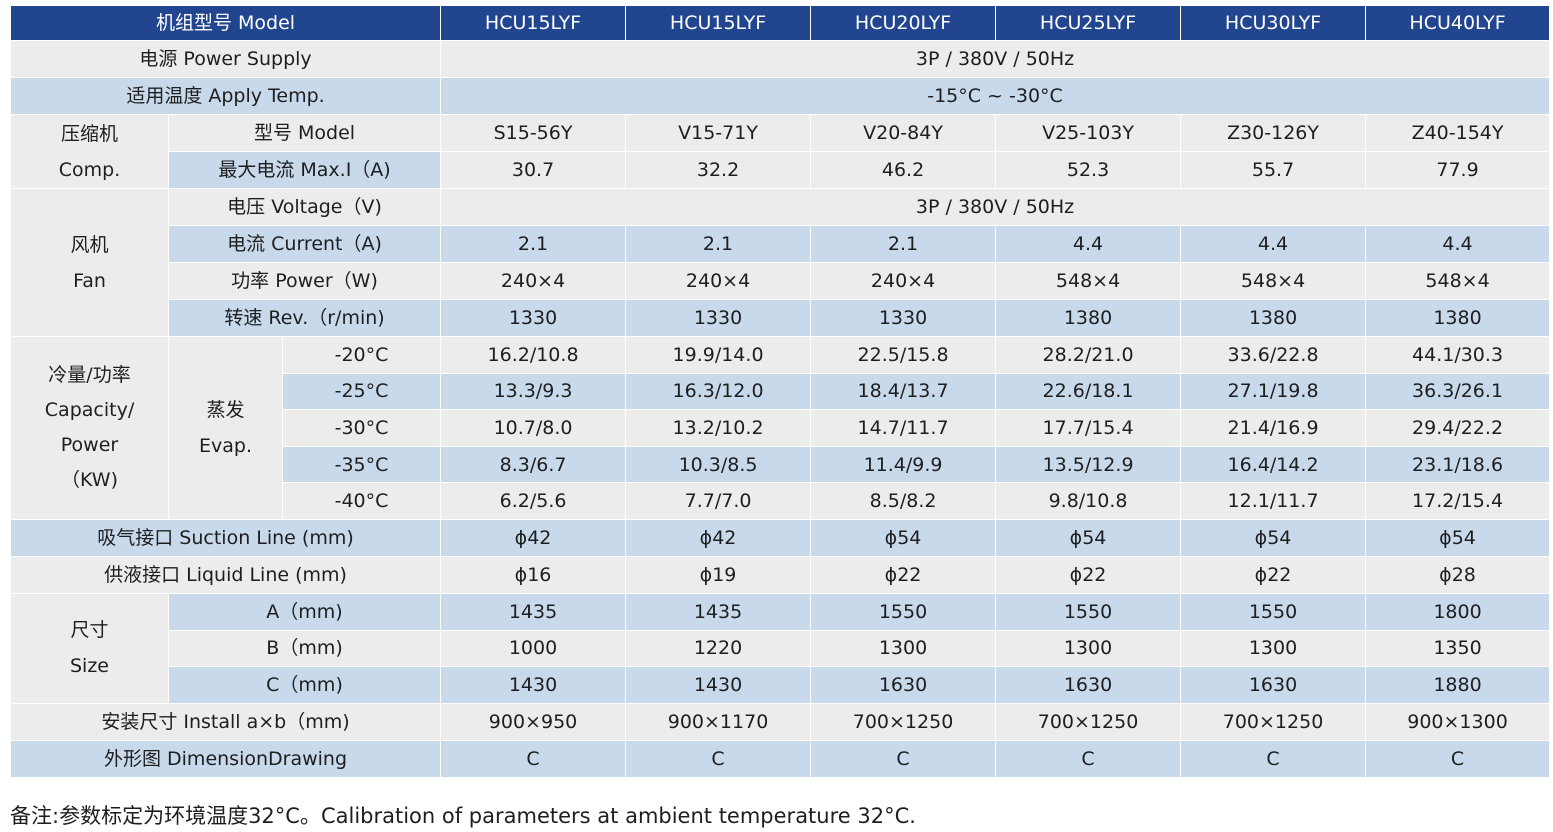 The width and height of the screenshot is (1553, 832). What do you see at coordinates (89, 374) in the screenshot?
I see `capacity-group-cn: 冷量/功率` at bounding box center [89, 374].